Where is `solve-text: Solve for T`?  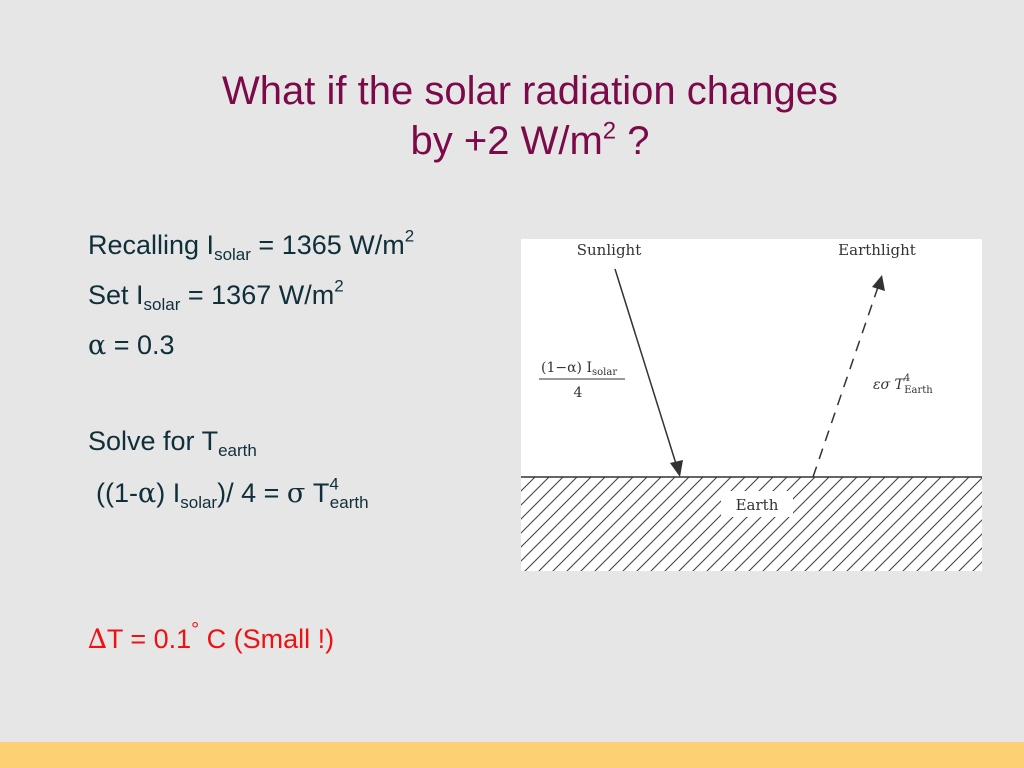
solve-text: Solve for T is located at coordinates (153, 441).